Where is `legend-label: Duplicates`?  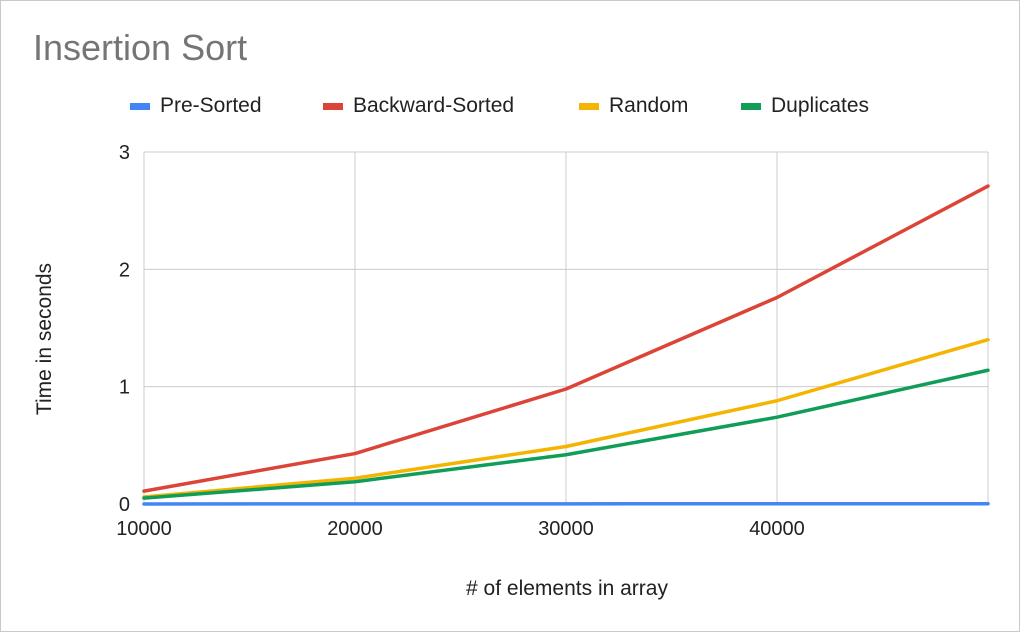 legend-label: Duplicates is located at coordinates (820, 105).